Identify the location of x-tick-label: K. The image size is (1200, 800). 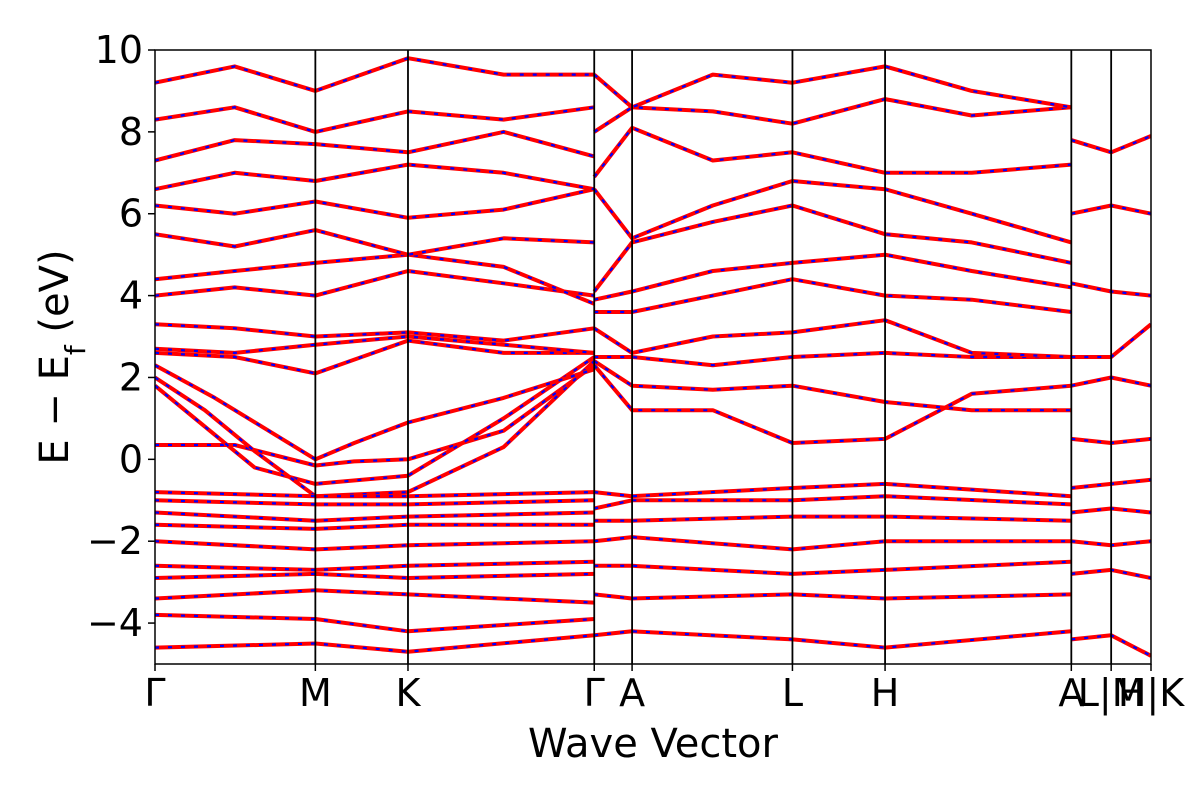
(409, 693).